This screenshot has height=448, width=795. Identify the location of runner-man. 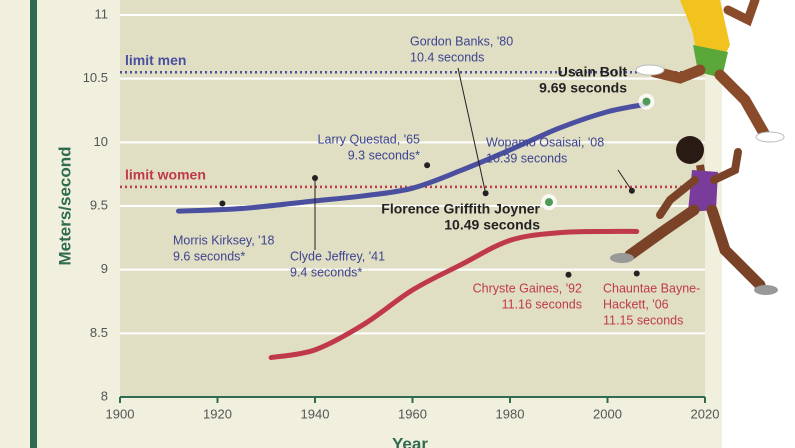
(710, 71).